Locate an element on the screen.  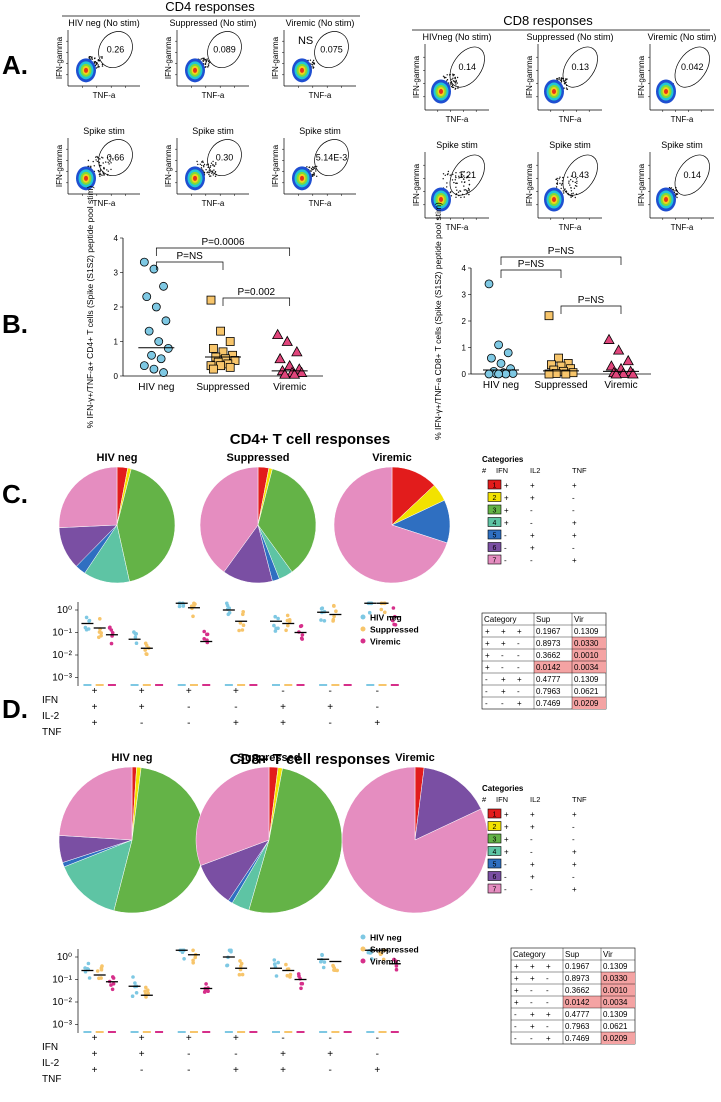
pie-title: Suppressed is located at coordinates (269, 758).